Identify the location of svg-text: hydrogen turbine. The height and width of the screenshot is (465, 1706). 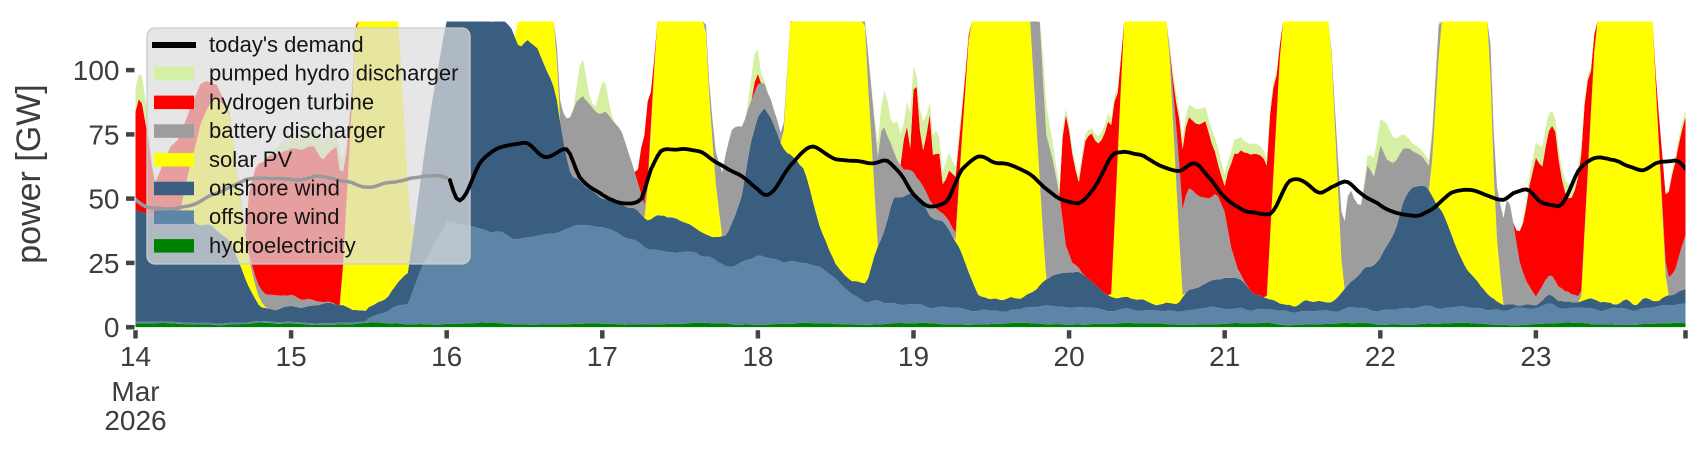
(291, 101).